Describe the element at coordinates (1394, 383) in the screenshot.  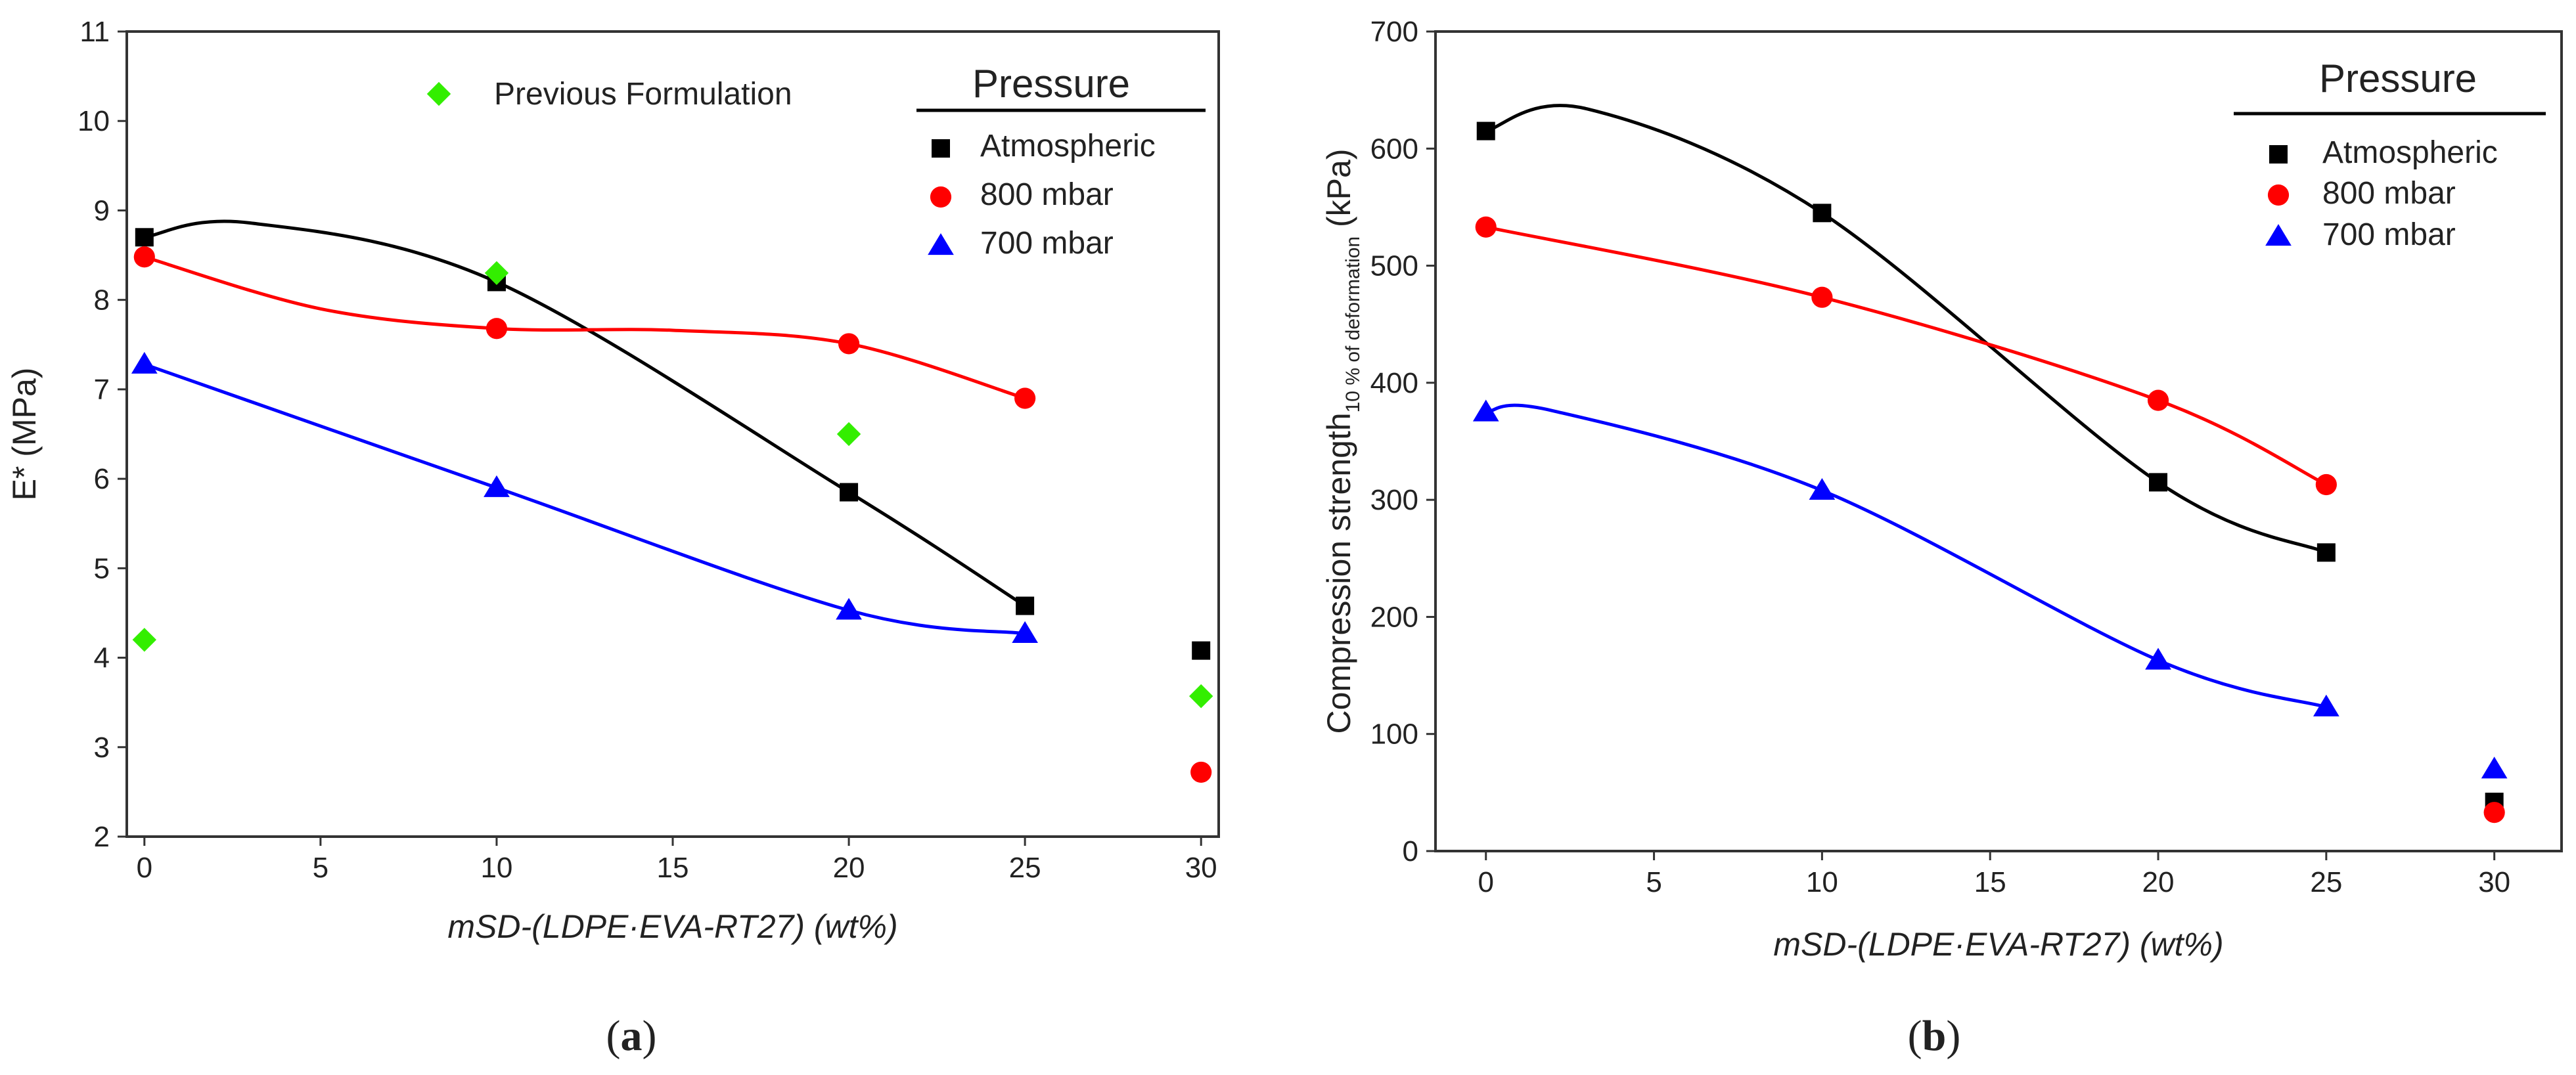
I see `panel-b-y-tick-label: 400` at that location.